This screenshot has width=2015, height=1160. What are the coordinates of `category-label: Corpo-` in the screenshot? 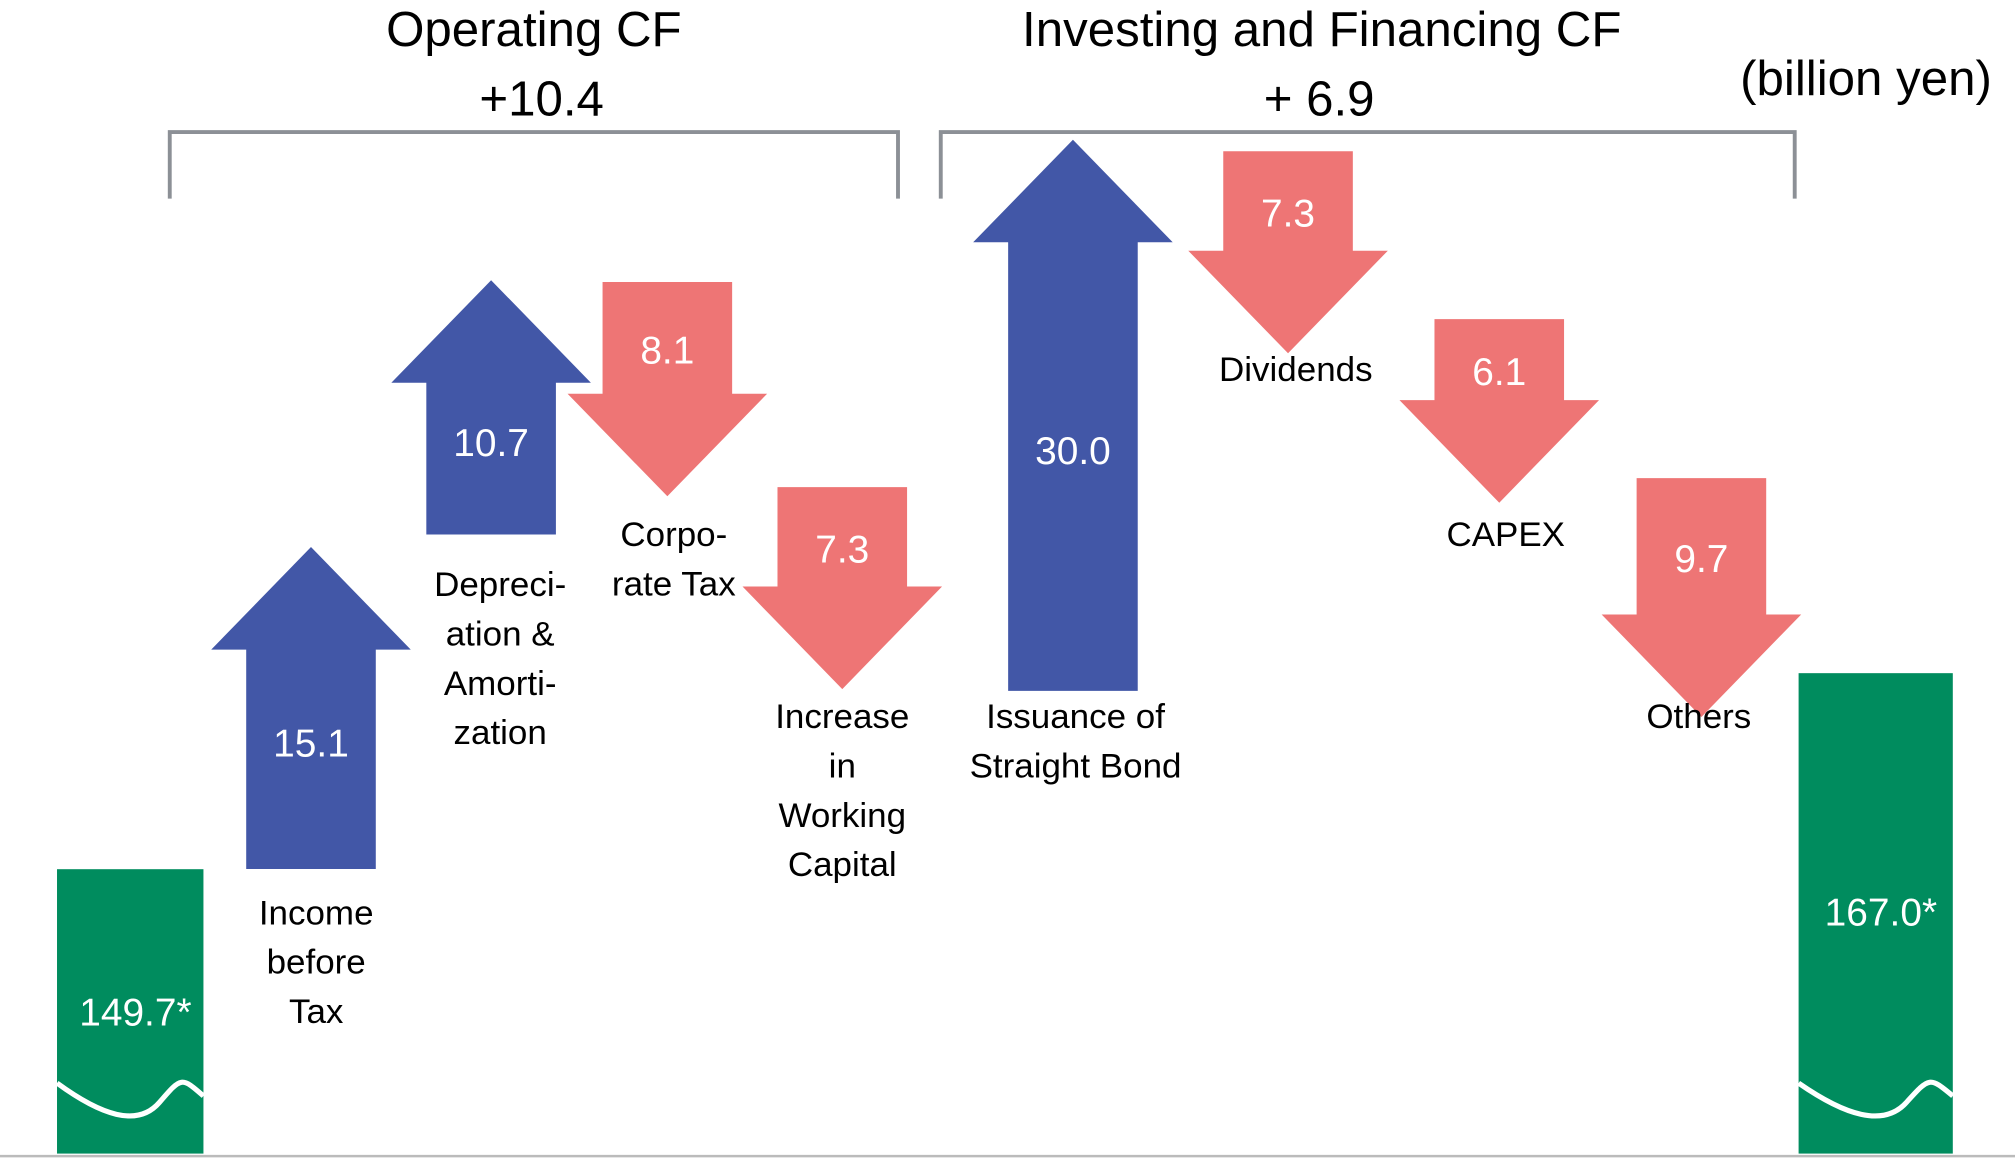 It's located at (673, 535).